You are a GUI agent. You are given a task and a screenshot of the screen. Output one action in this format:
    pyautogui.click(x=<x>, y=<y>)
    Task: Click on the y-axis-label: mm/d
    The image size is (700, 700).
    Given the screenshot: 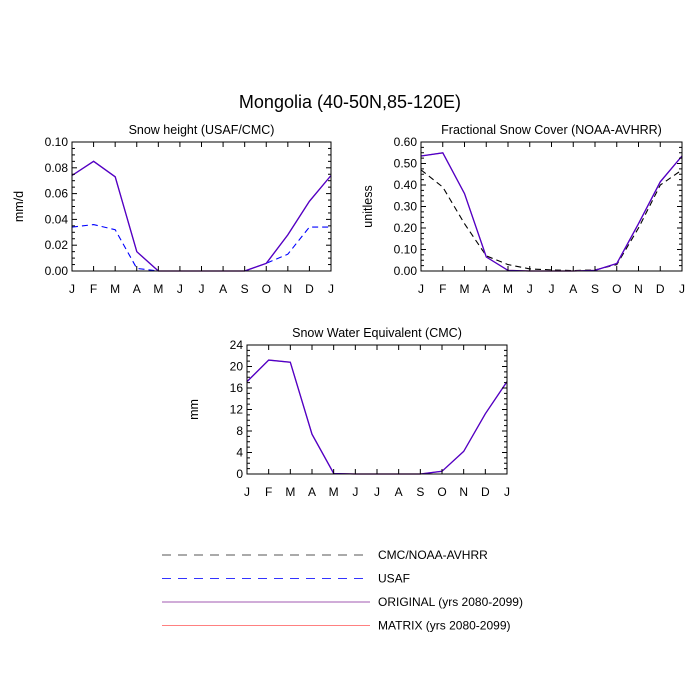 What is the action you would take?
    pyautogui.click(x=19, y=206)
    